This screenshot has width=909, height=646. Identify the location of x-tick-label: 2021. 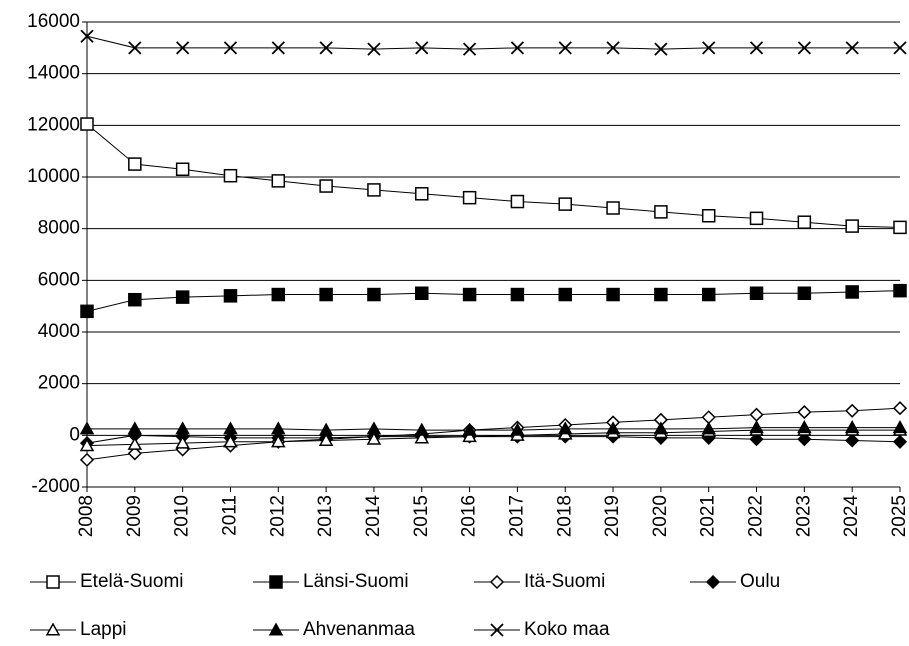
(708, 516).